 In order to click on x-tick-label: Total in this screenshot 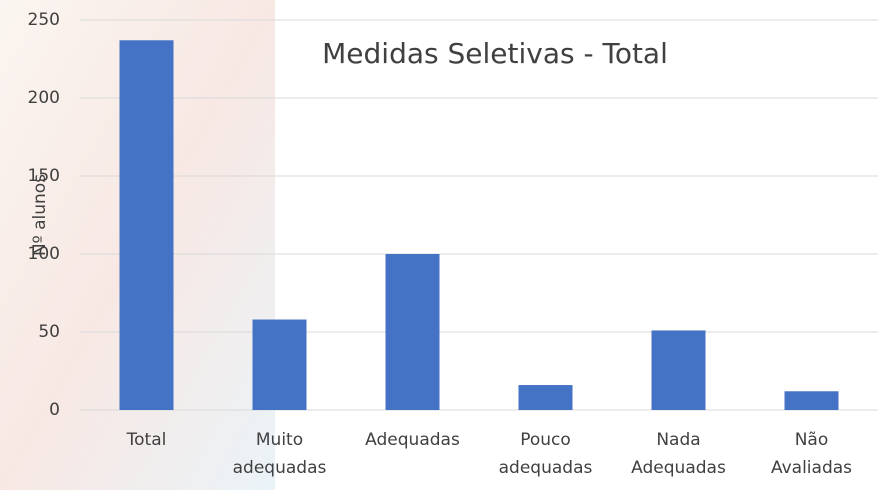, I will do `click(146, 440)`.